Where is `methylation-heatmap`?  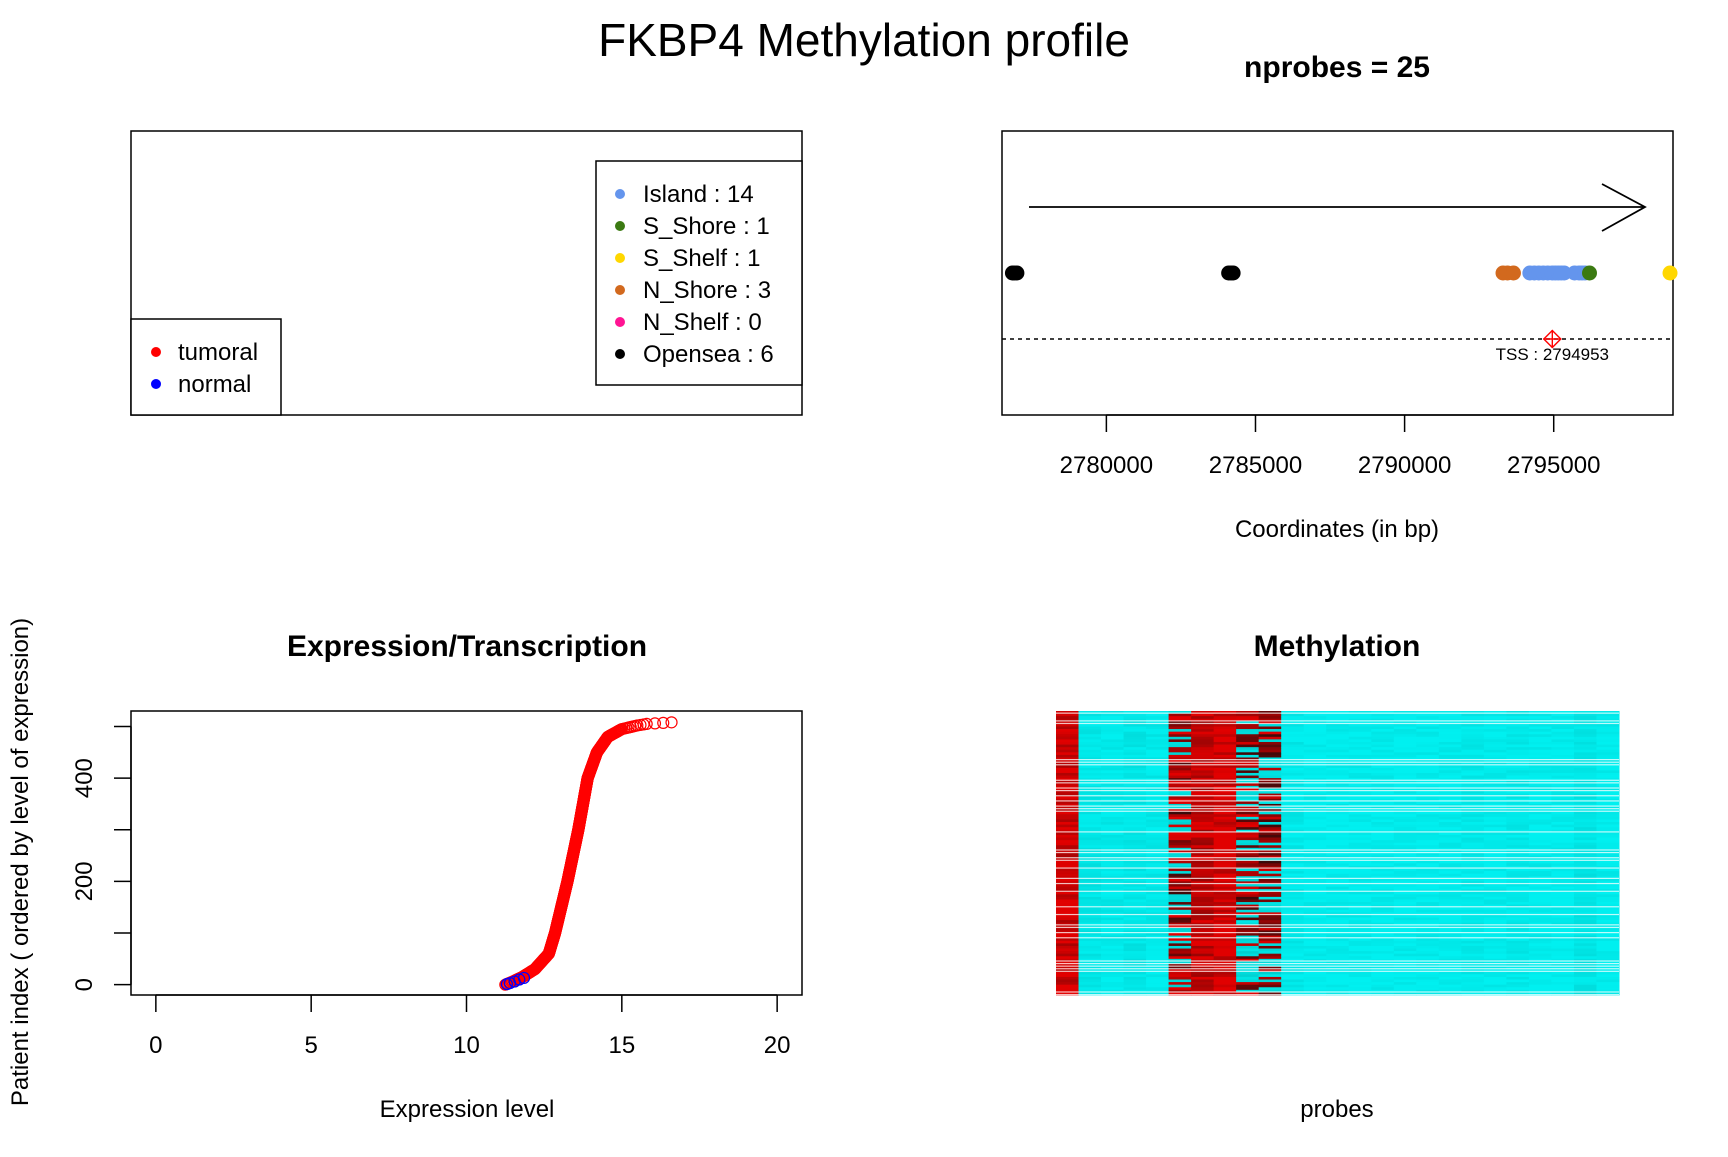
methylation-heatmap is located at coordinates (1338, 853).